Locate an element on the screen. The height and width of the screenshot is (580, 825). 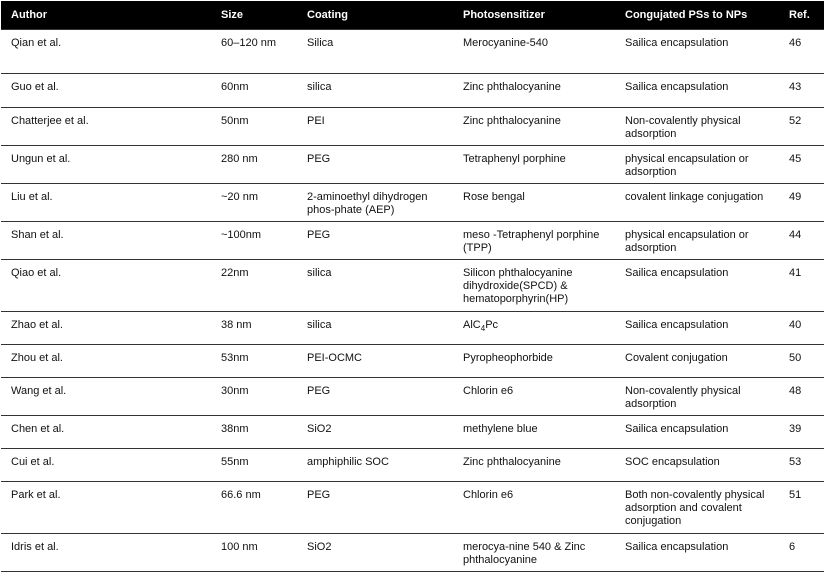
table-cell: 66.6 nm is located at coordinates (254, 507).